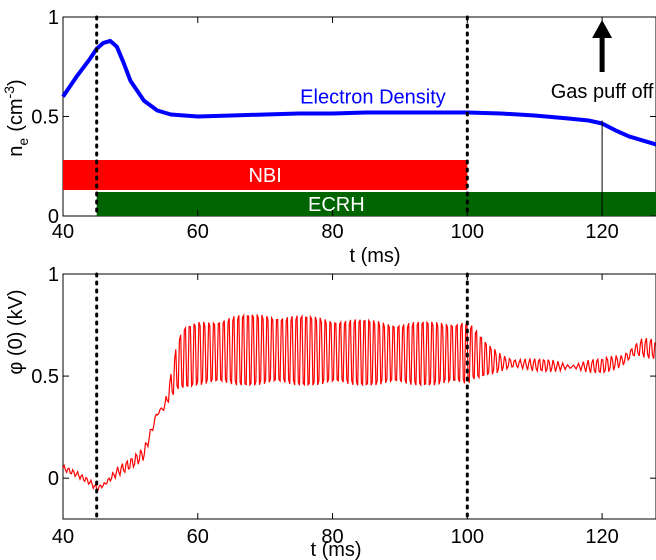  What do you see at coordinates (376, 204) in the screenshot?
I see `heating-bar-ecrh` at bounding box center [376, 204].